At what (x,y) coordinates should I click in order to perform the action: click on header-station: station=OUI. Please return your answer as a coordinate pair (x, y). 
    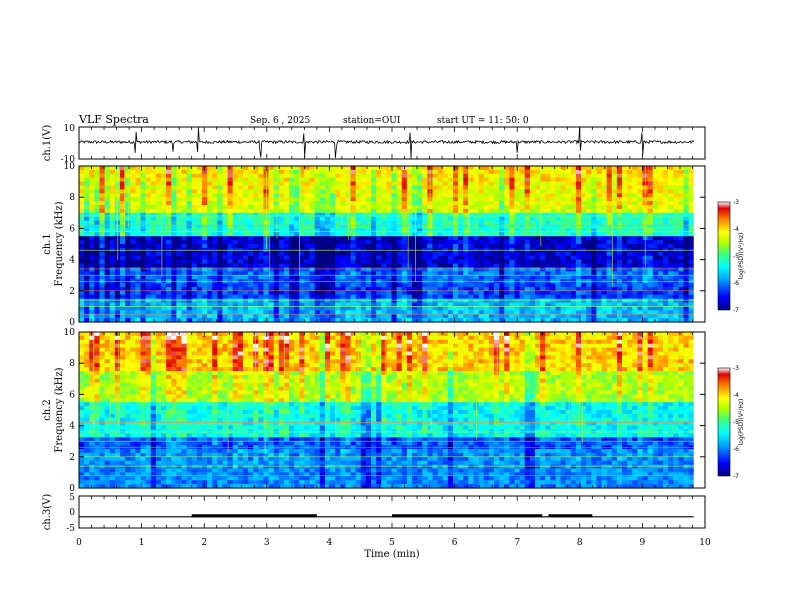
    Looking at the image, I should click on (372, 121).